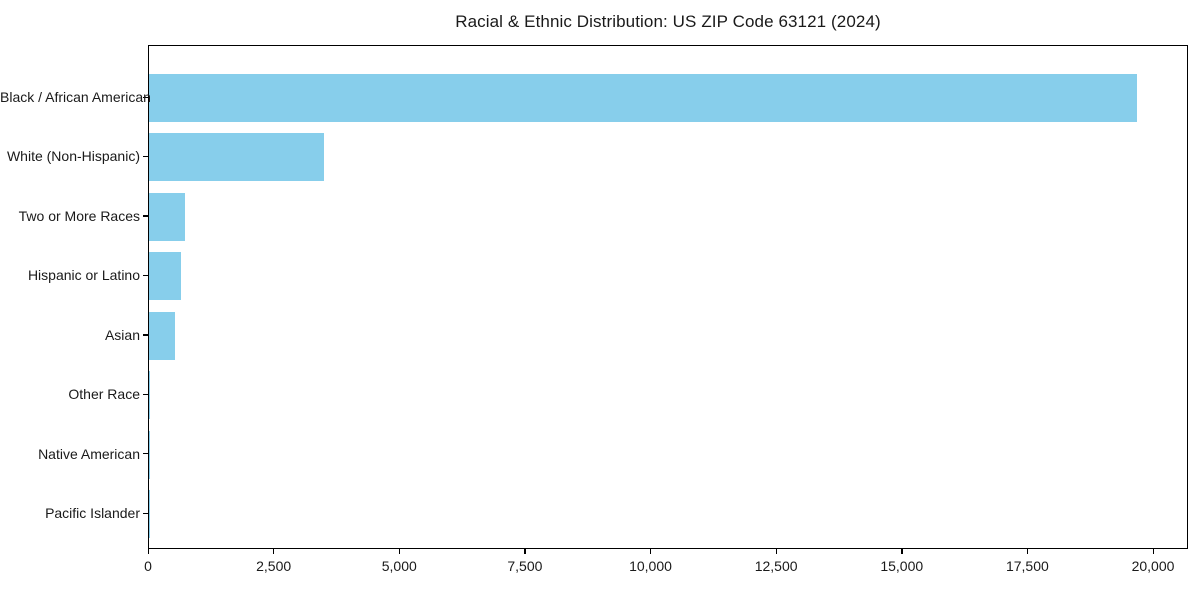  Describe the element at coordinates (167, 216) in the screenshot. I see `bar-two-or-more-races` at that location.